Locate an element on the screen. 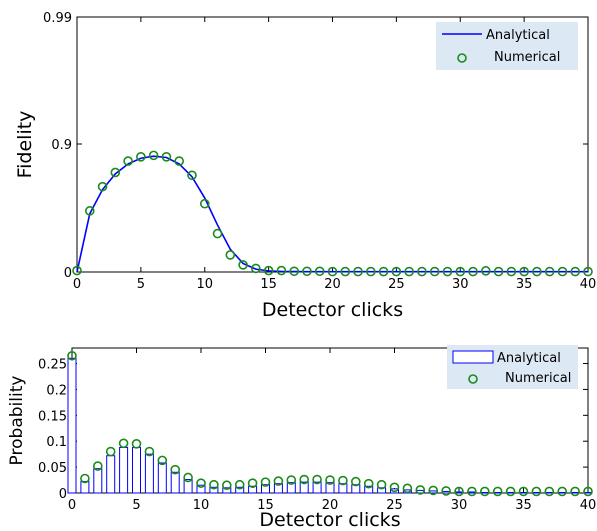  y-tick-label: 0.2 is located at coordinates (56, 390).